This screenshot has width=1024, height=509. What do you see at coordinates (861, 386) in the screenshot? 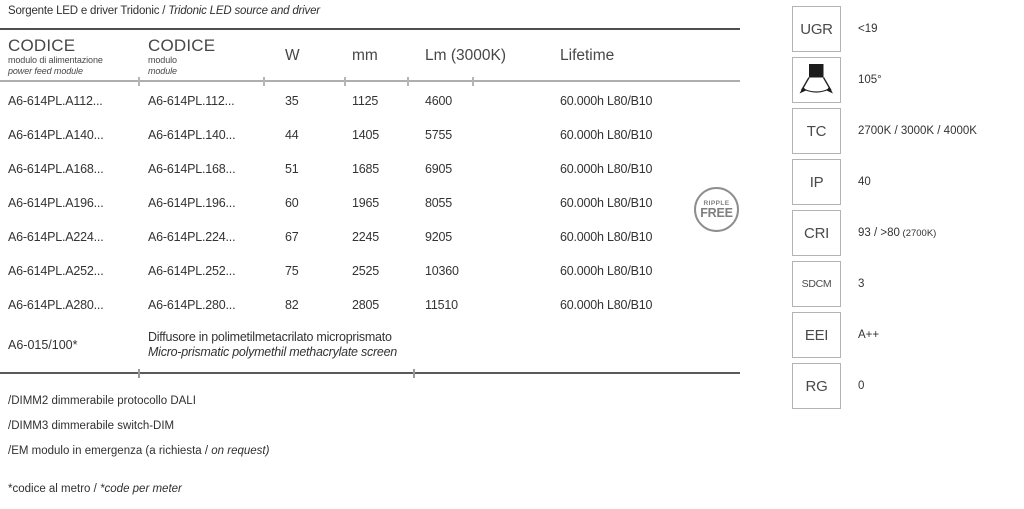
I see `rg-value: 0` at bounding box center [861, 386].